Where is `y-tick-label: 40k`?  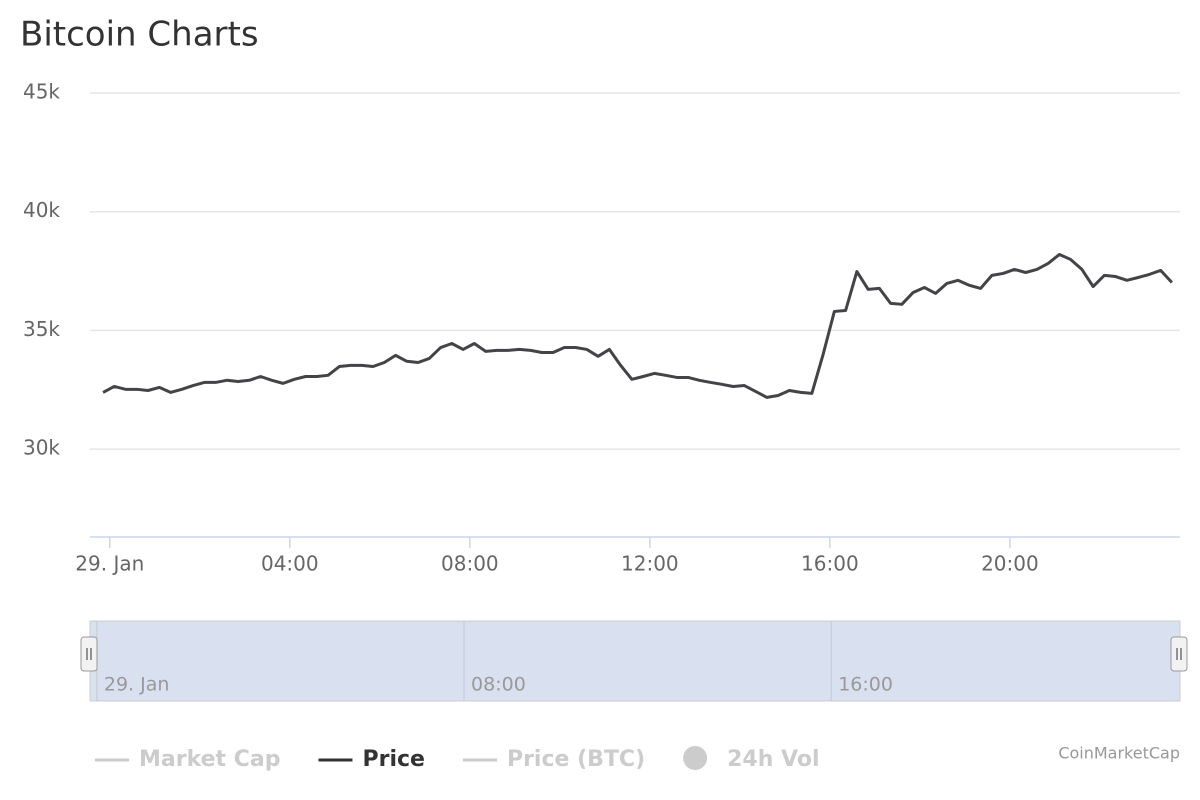
y-tick-label: 40k is located at coordinates (41, 210).